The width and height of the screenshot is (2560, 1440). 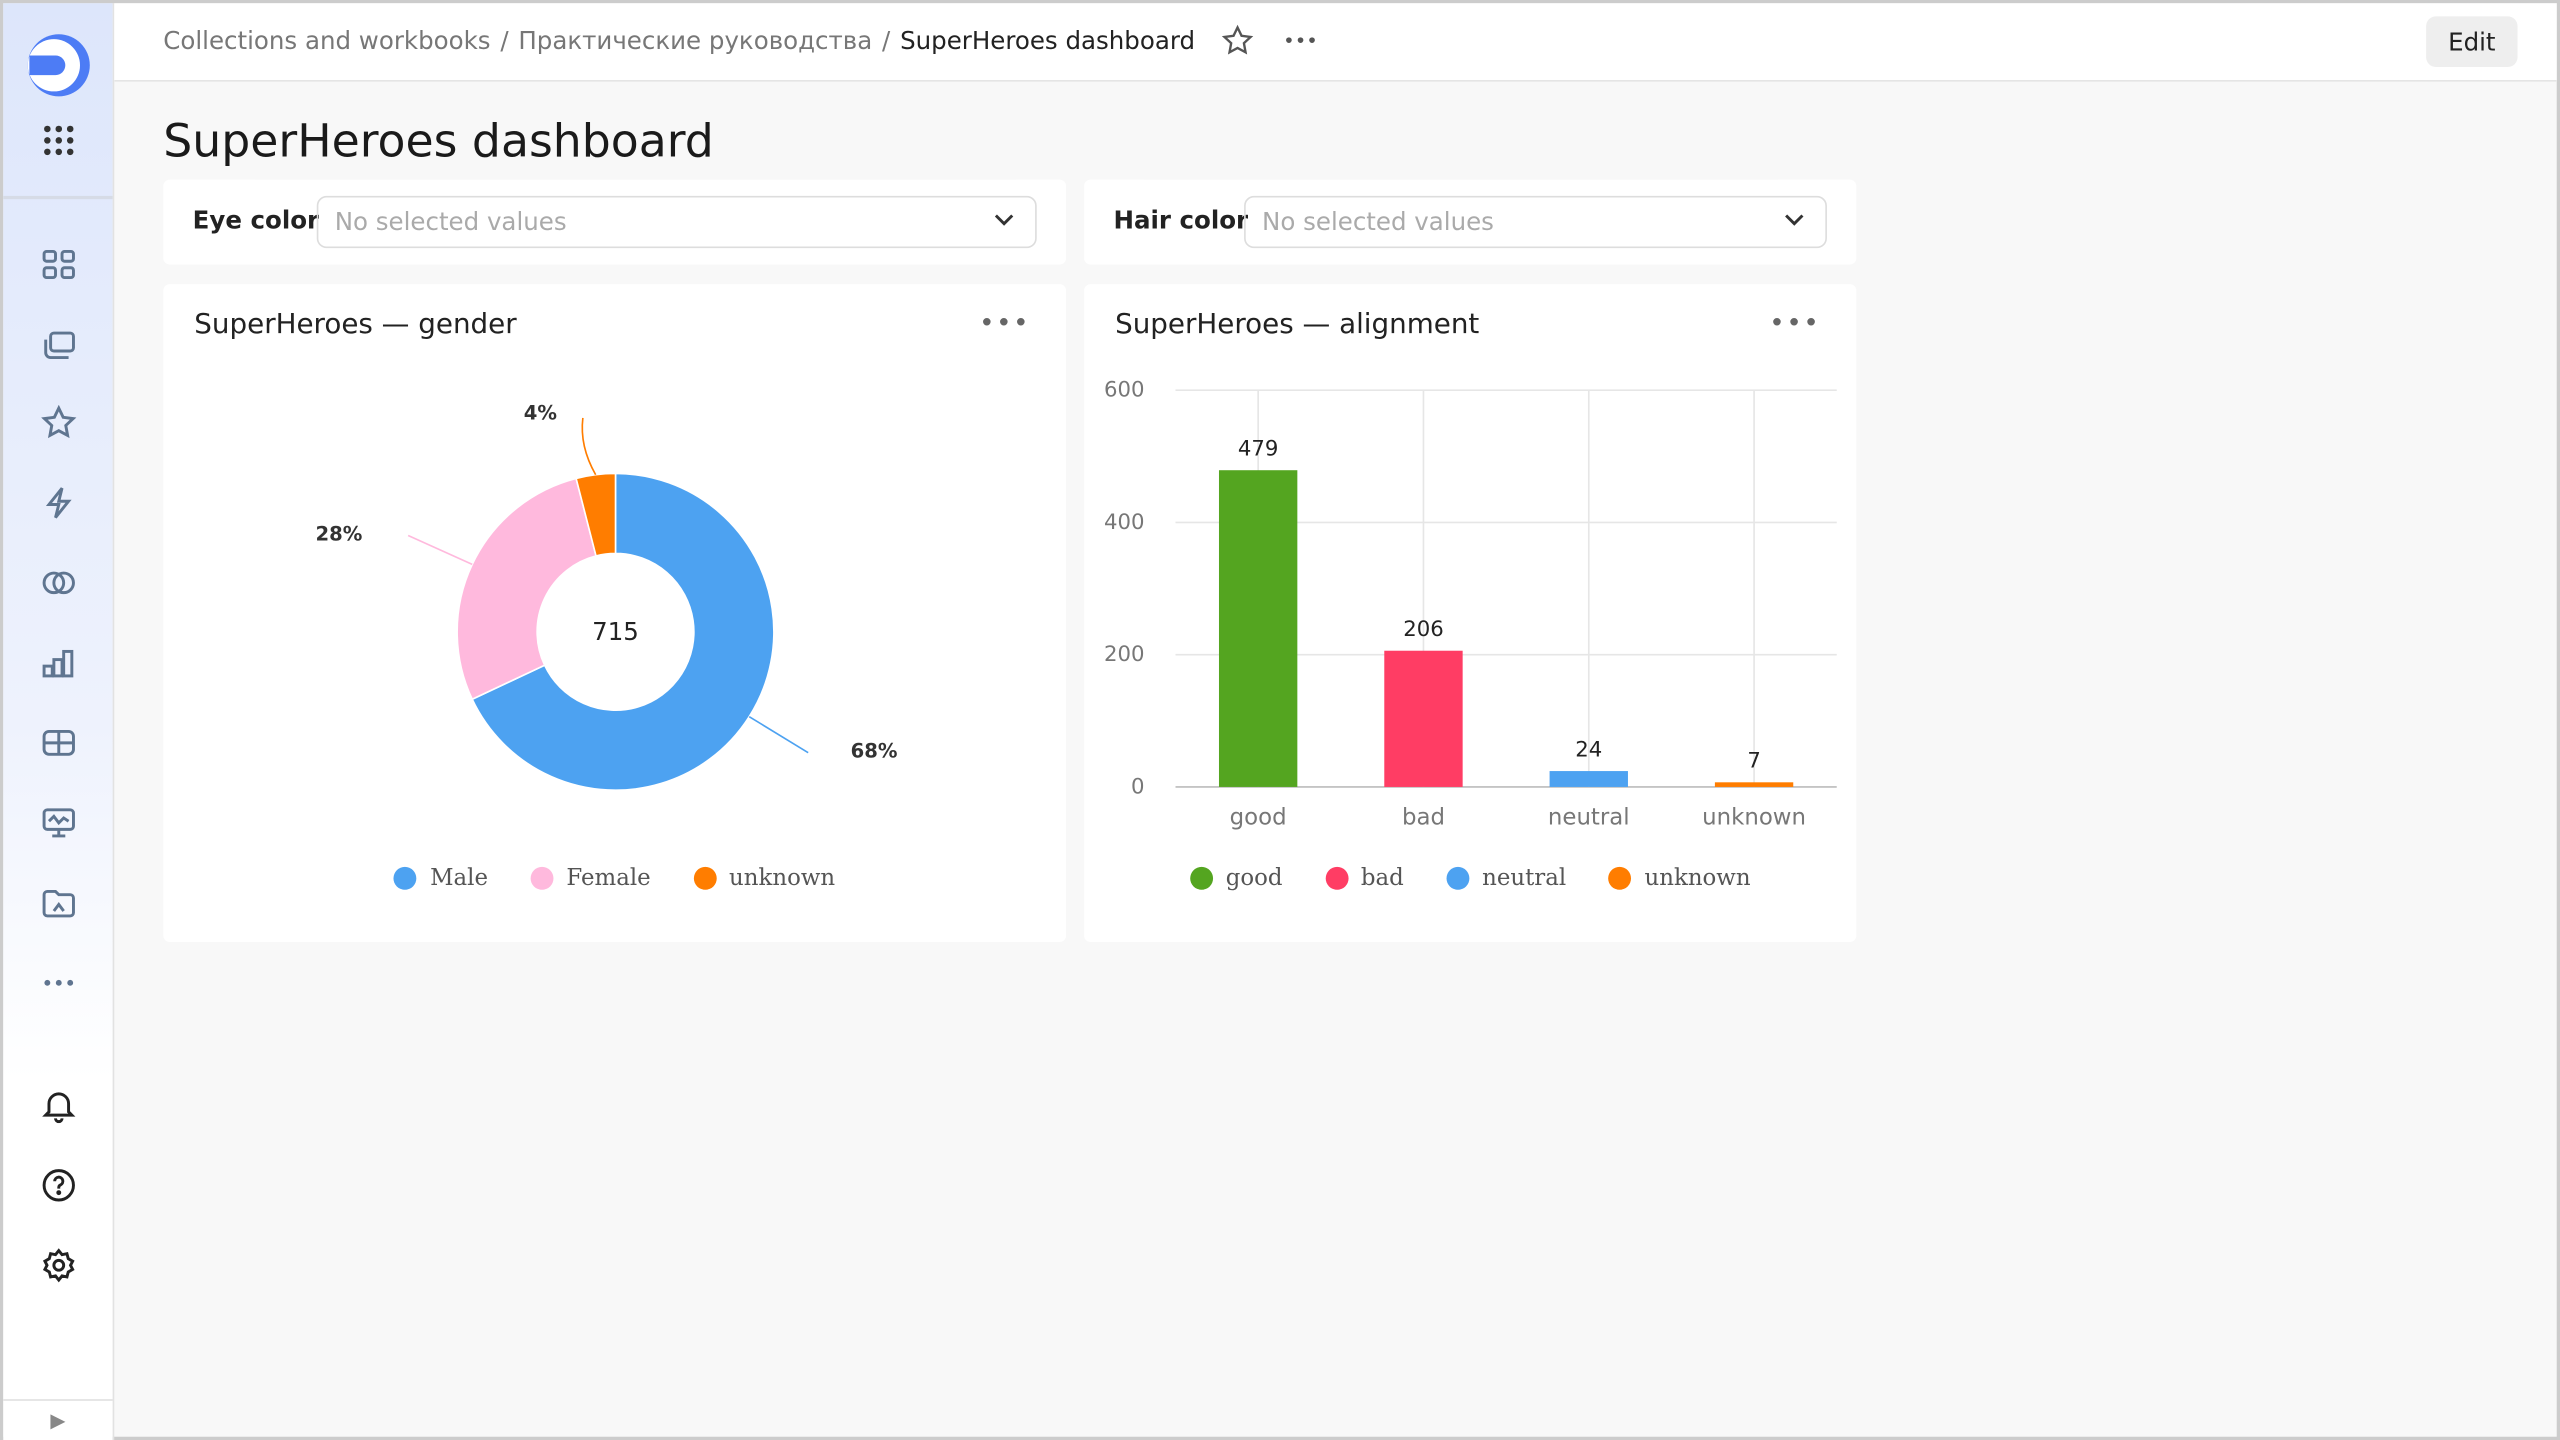 I want to click on legend-item-neutral: neutral, so click(x=1506, y=878).